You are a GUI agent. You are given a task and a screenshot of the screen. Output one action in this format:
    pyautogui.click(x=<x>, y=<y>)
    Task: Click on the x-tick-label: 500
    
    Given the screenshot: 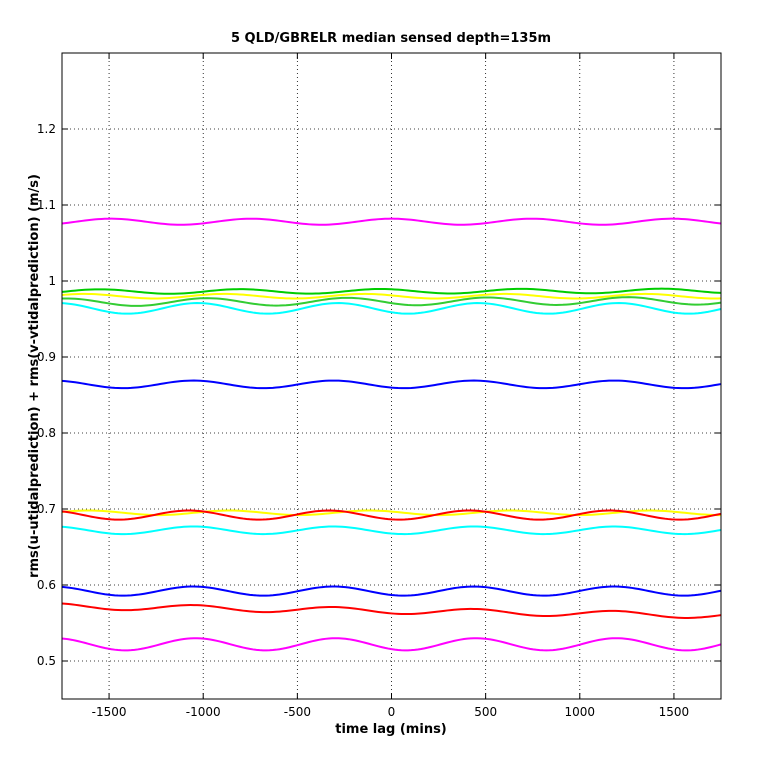 What is the action you would take?
    pyautogui.click(x=485, y=712)
    